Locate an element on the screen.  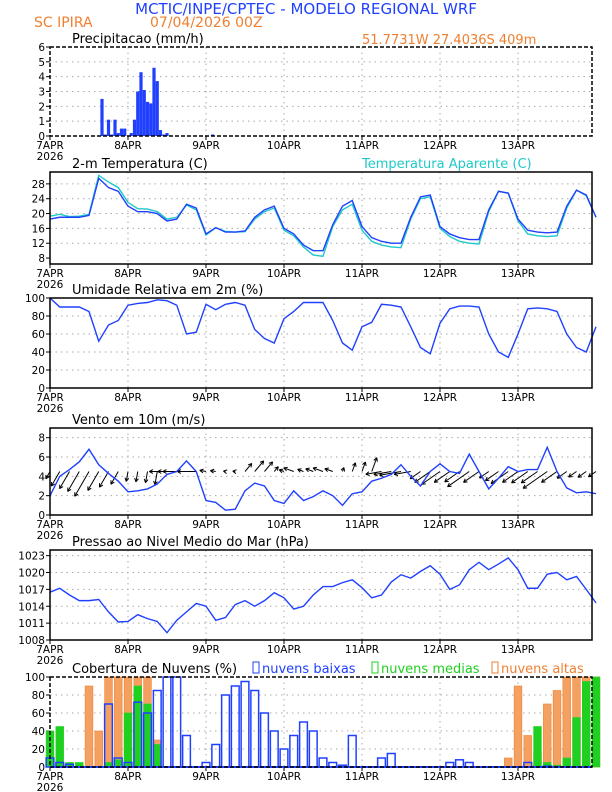
x-tick-label: 9APR is located at coordinates (206, 274).